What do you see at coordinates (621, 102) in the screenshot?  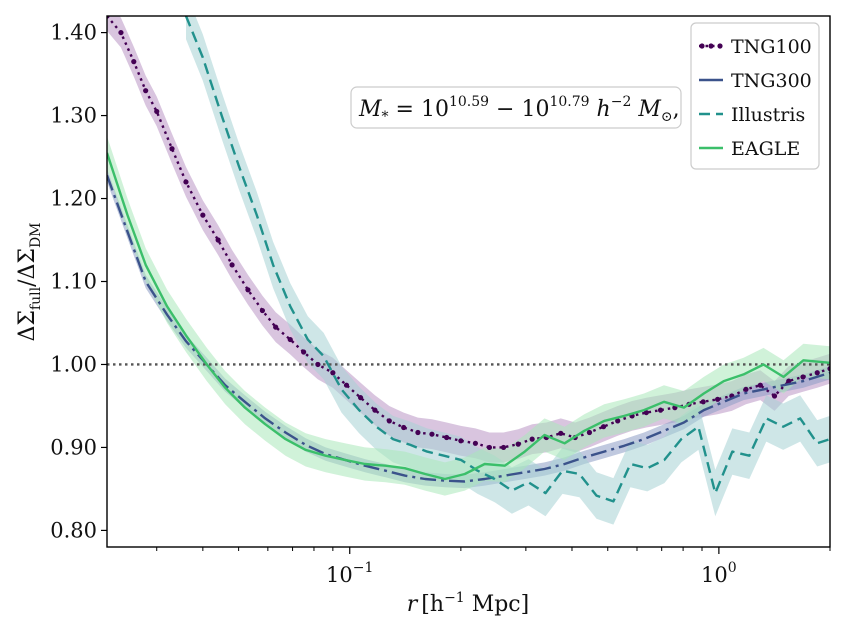 I see `anno-hexp: −2` at bounding box center [621, 102].